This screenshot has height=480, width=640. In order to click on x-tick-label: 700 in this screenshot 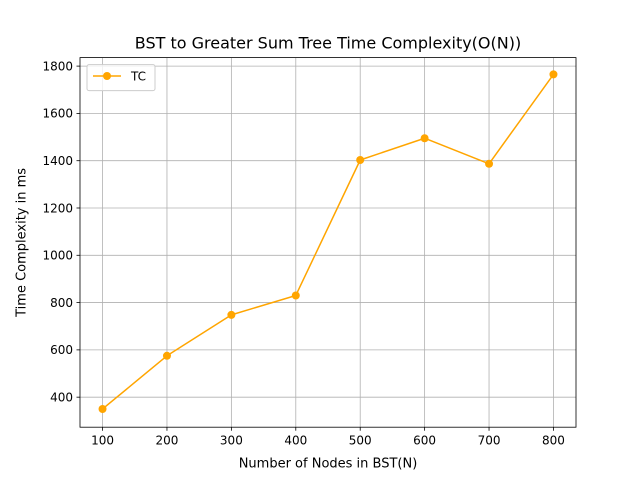, I will do `click(489, 441)`.